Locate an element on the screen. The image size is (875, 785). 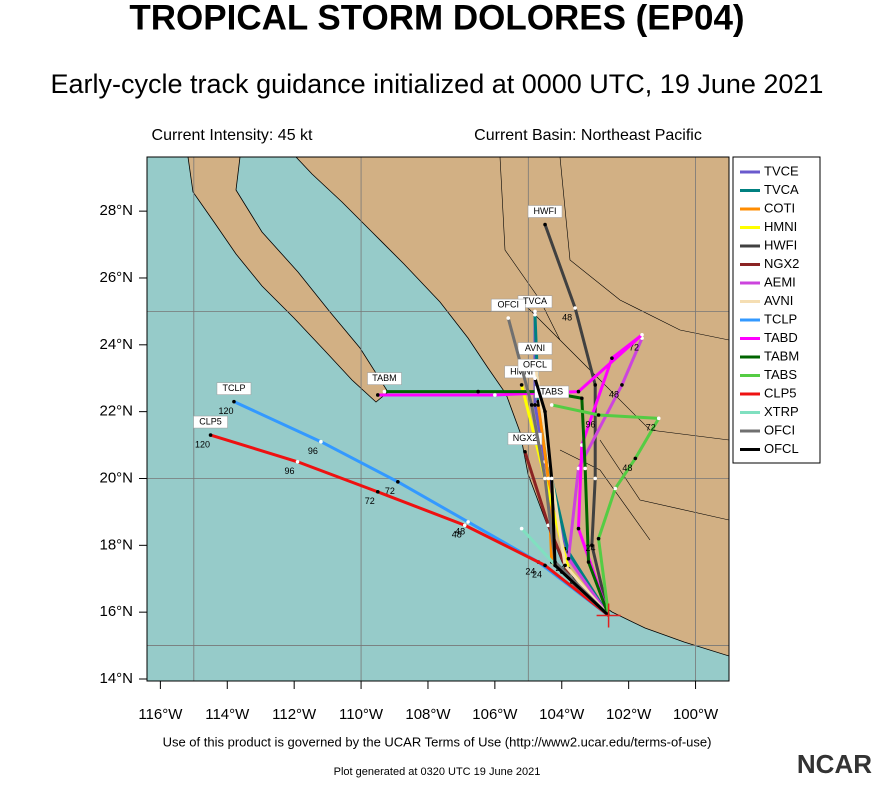
legend-label: OFCL is located at coordinates (781, 448).